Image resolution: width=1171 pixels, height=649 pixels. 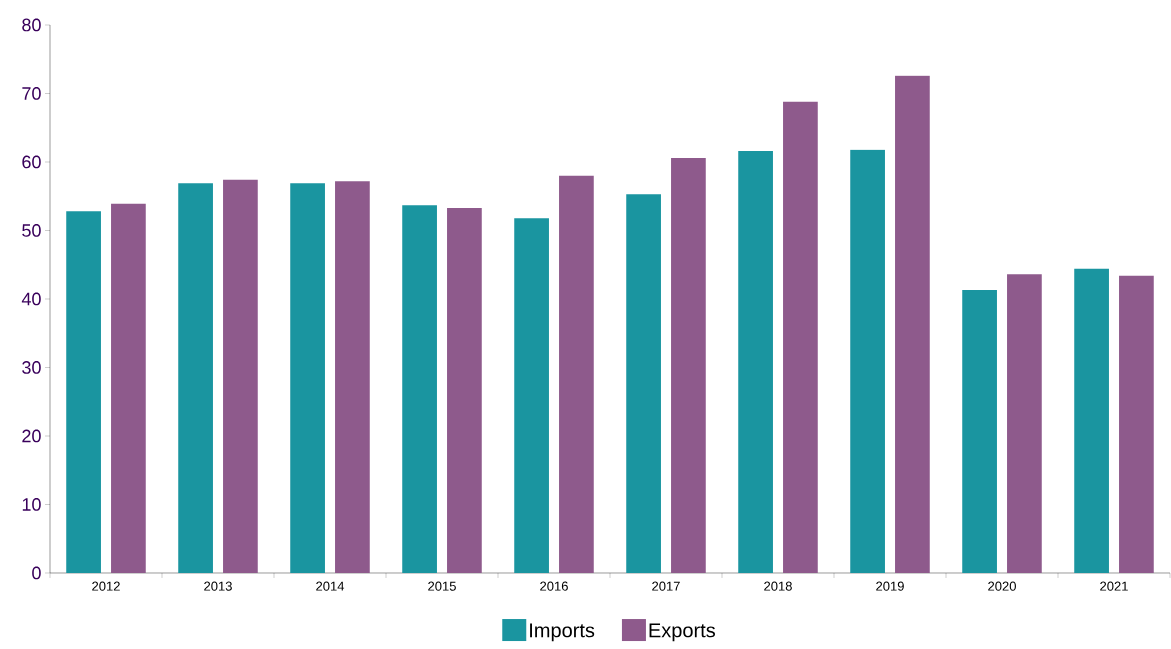 I want to click on x-tick-label: 2013, so click(x=218, y=586).